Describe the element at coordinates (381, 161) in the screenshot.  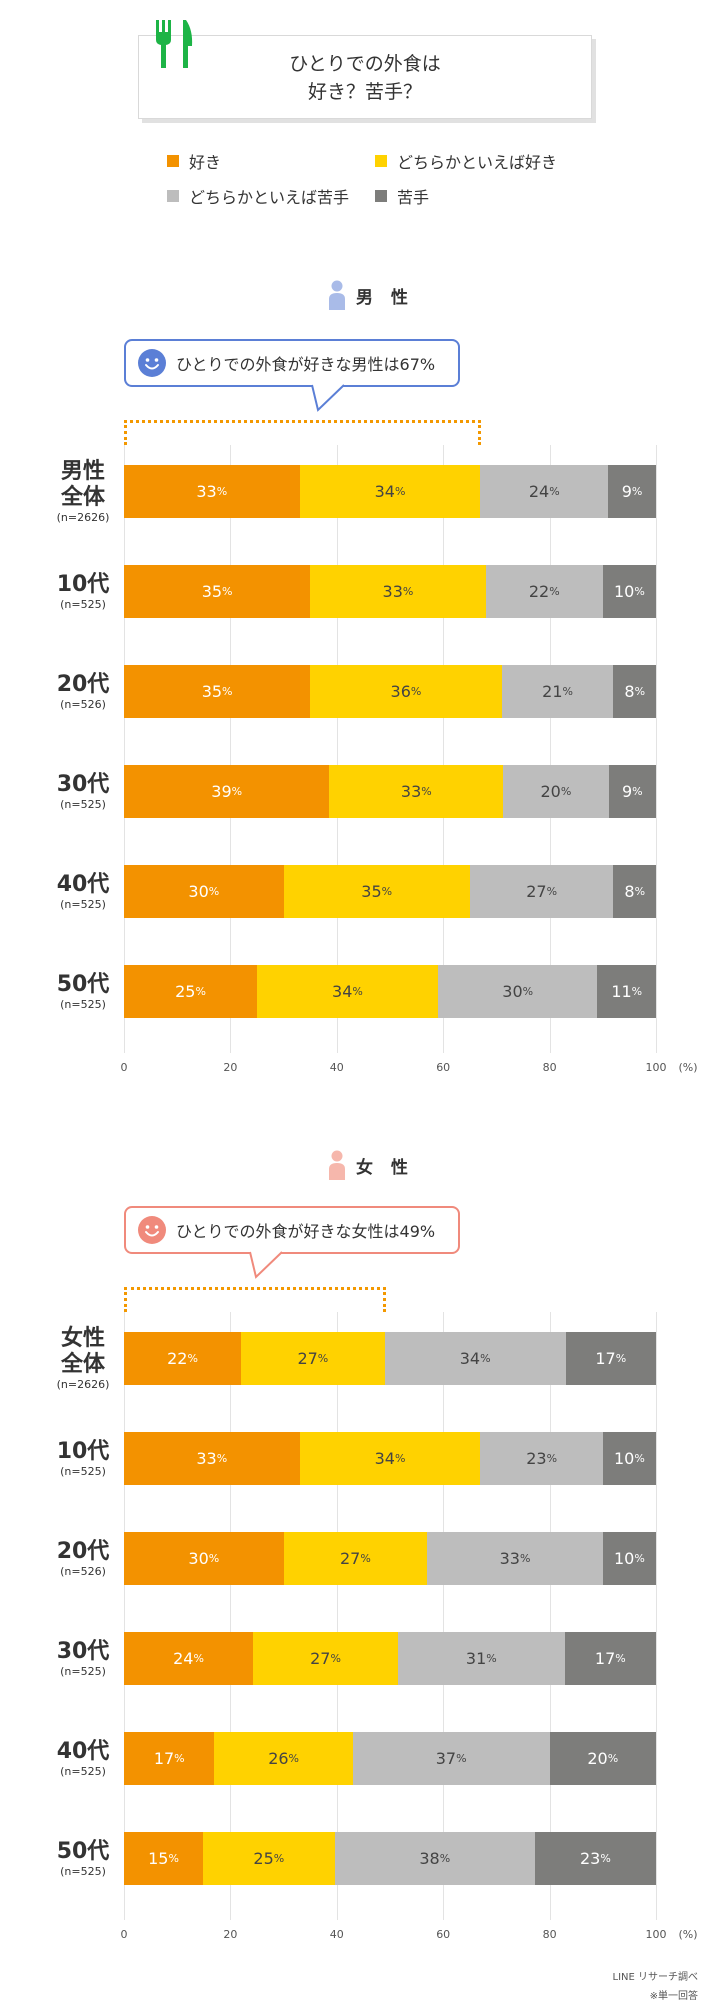
I see `legend-swatch` at that location.